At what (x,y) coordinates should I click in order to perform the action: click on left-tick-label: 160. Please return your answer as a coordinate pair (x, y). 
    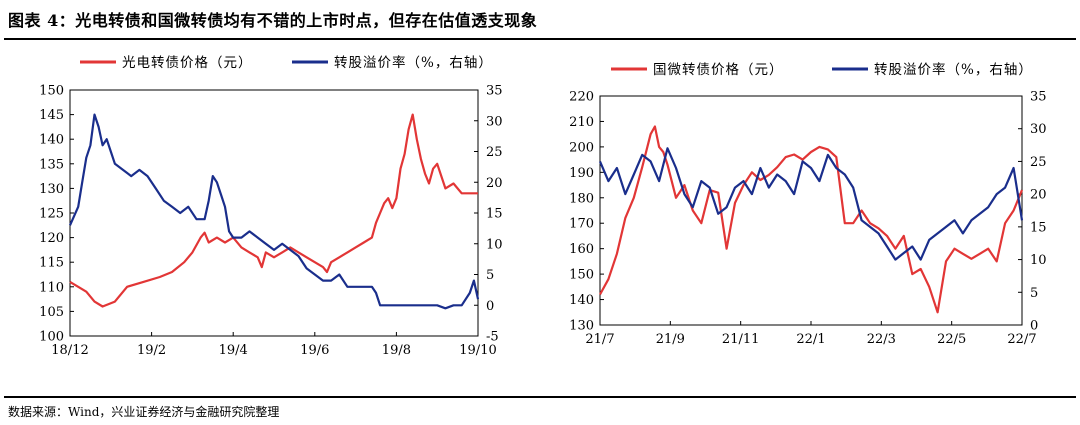
    Looking at the image, I should click on (581, 249).